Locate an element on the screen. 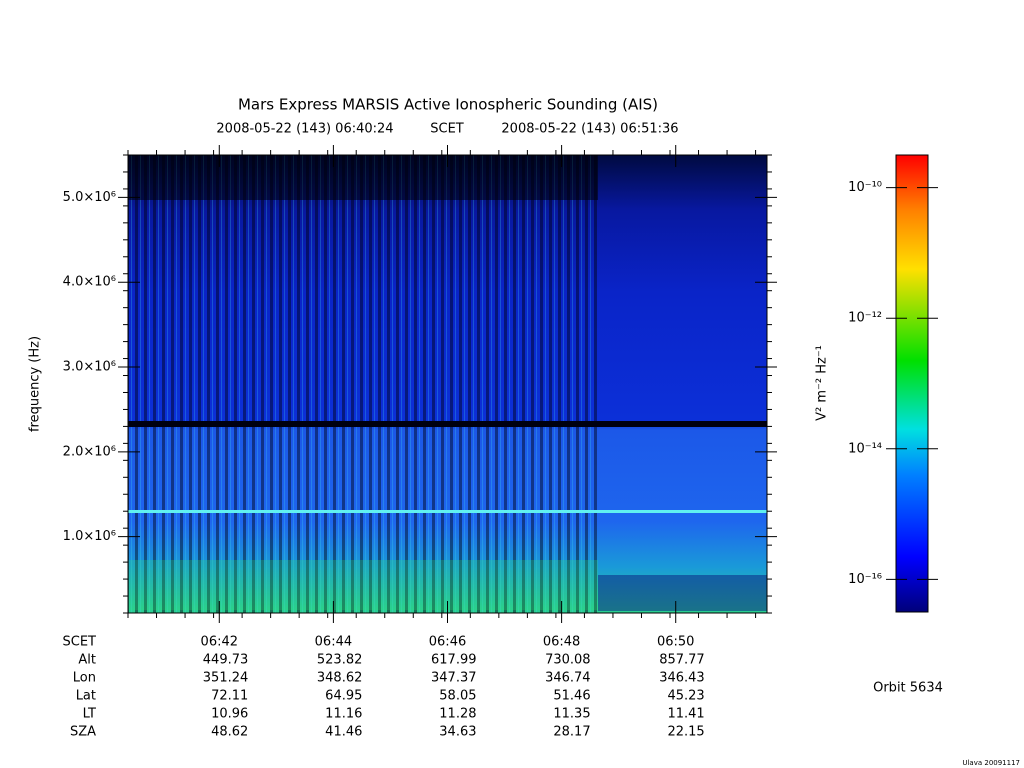 The height and width of the screenshot is (768, 1024). ephemeris-value: 11.41 is located at coordinates (685, 714).